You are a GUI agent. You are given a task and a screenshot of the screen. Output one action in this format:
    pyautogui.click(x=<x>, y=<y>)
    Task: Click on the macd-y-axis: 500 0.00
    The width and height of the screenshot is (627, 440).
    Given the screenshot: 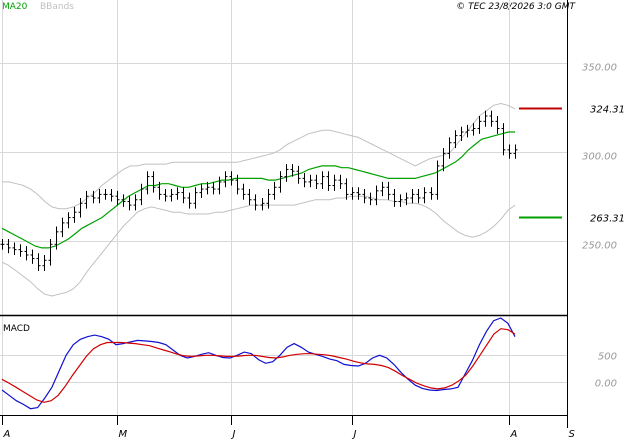 What is the action you would take?
    pyautogui.click(x=606, y=371)
    